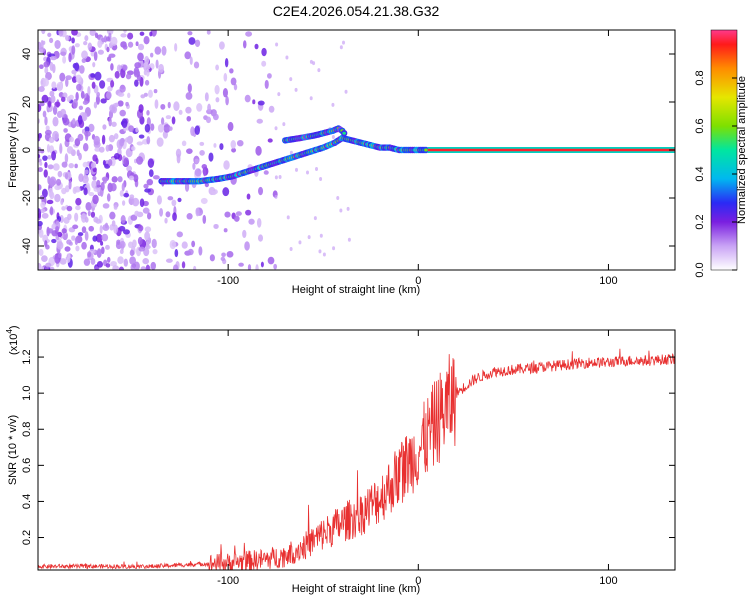 This screenshot has height=600, width=750. What do you see at coordinates (418, 281) in the screenshot?
I see `x-tick-label: 0` at bounding box center [418, 281].